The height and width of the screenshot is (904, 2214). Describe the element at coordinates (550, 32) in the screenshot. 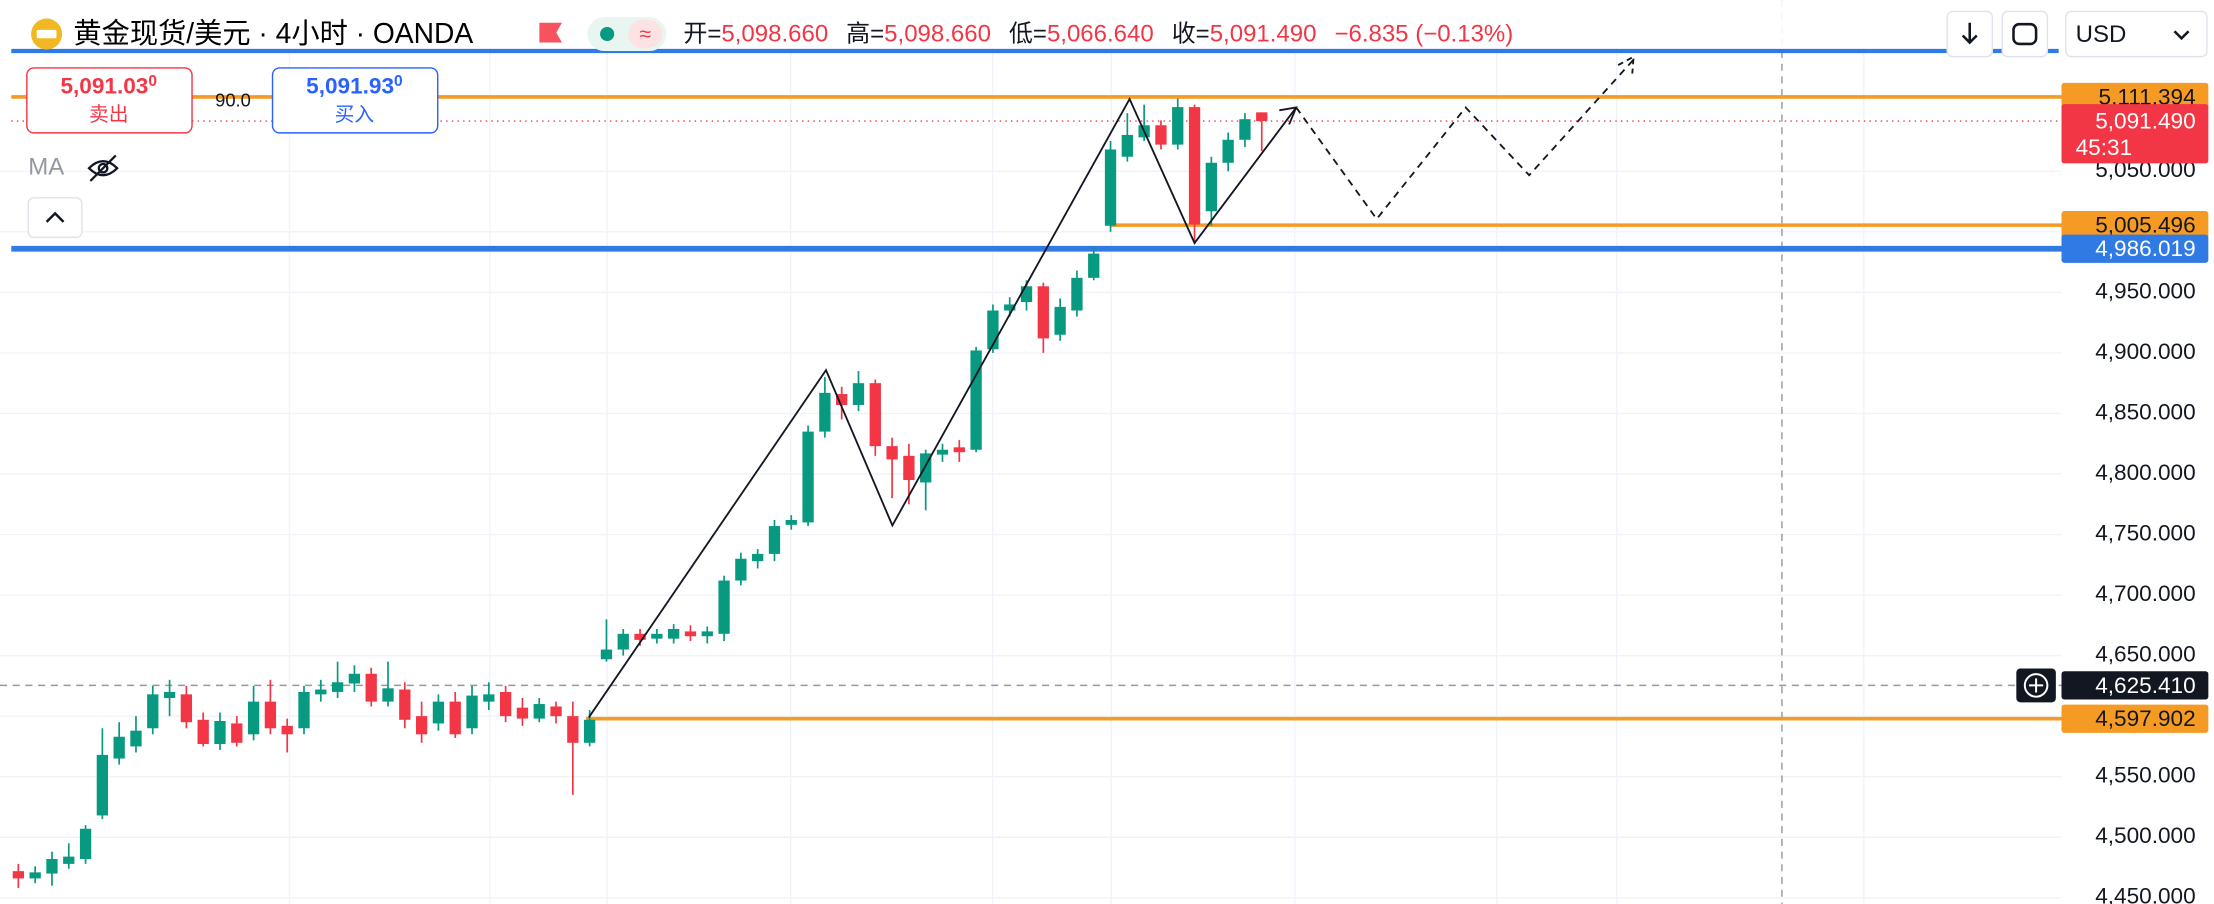

I see `flag-icon` at that location.